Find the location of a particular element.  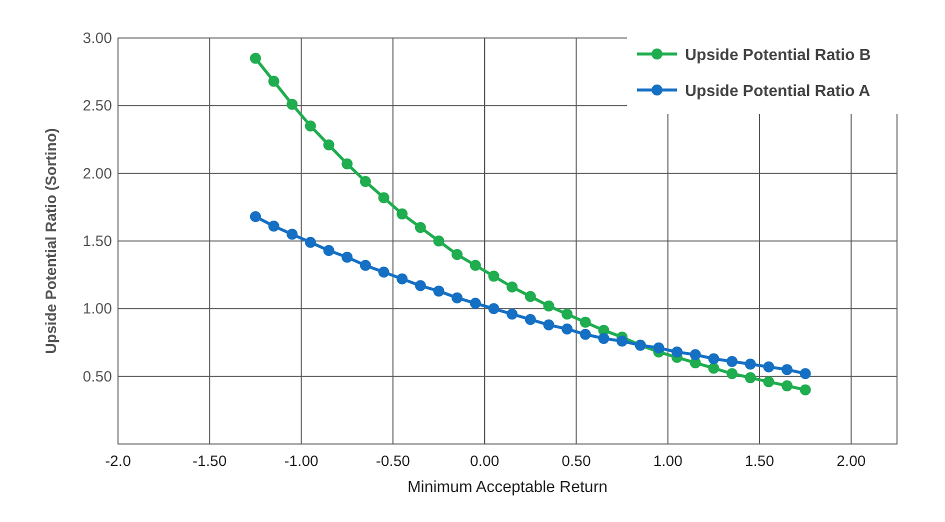

x-tick-label: 2.00 is located at coordinates (851, 461).